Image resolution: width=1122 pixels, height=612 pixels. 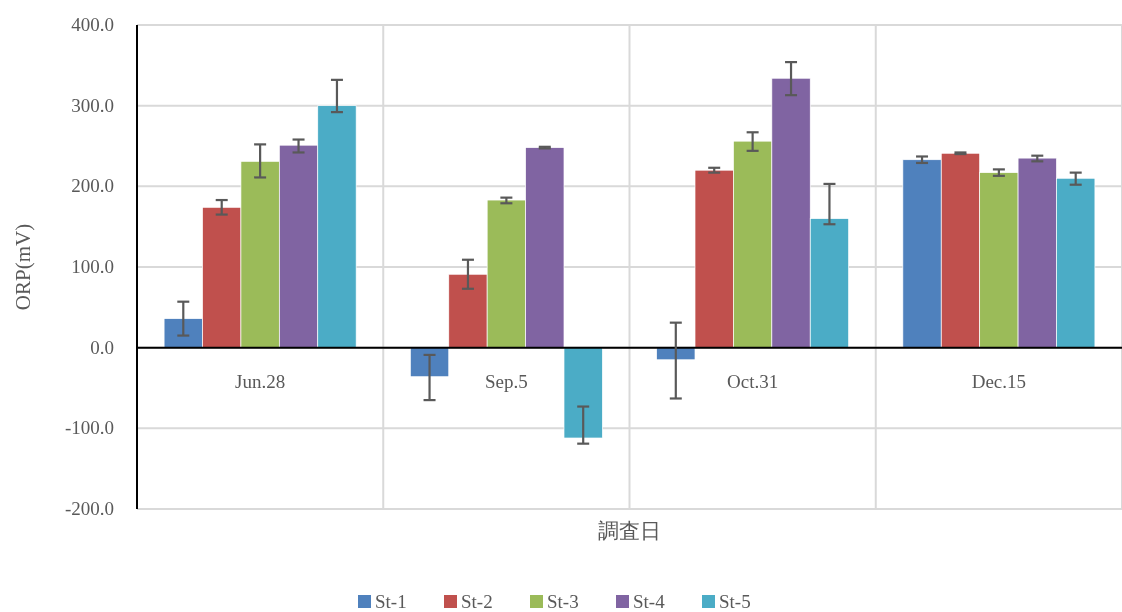 I want to click on y-tick-label: 400.0, so click(x=92, y=24).